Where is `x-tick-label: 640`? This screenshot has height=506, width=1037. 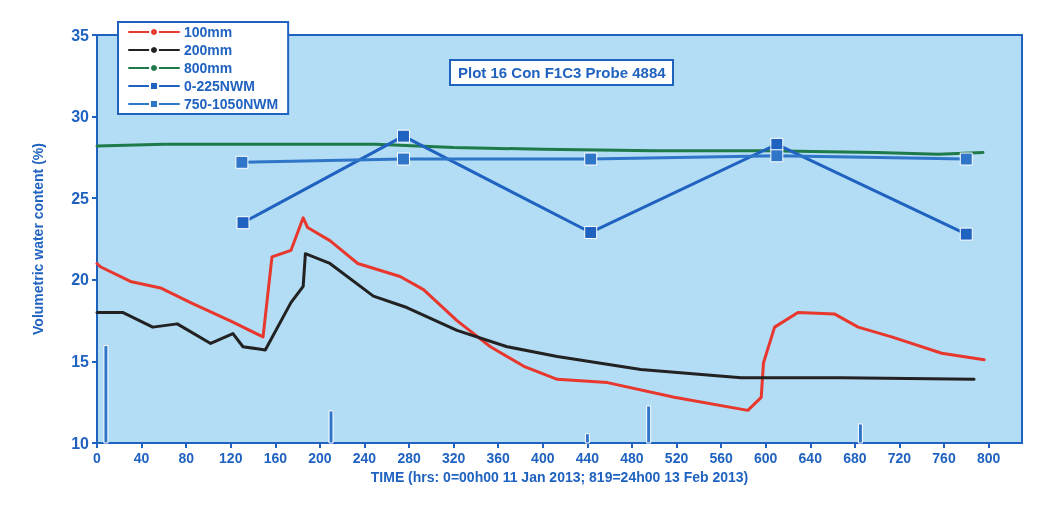
x-tick-label: 640 is located at coordinates (810, 458).